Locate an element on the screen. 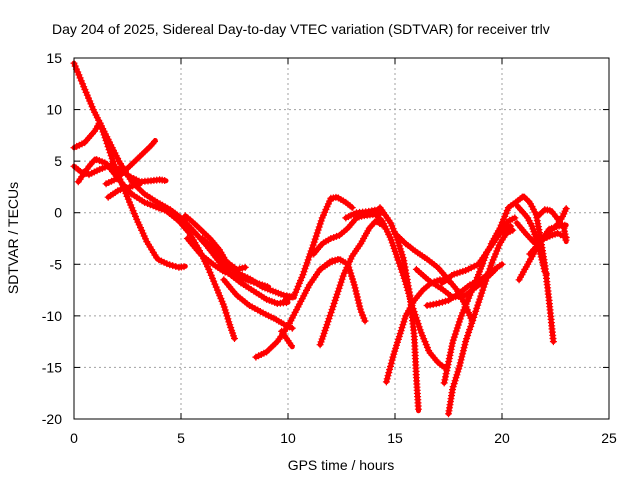  data-series-s32 is located at coordinates (552, 225).